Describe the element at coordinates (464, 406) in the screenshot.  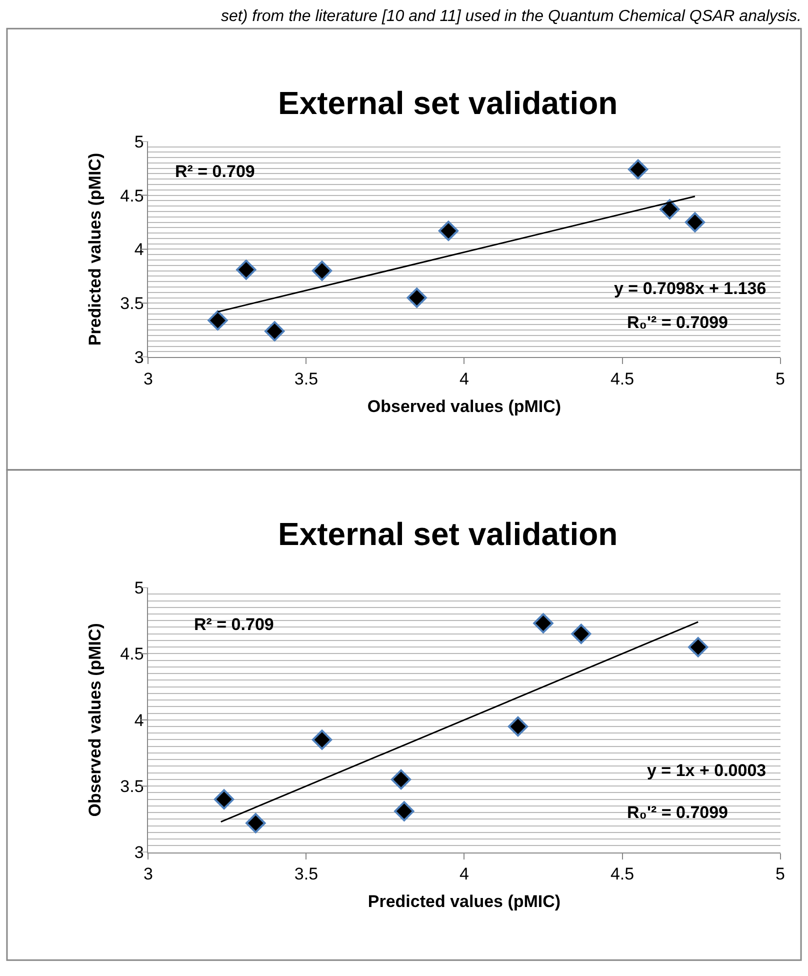
I see `x-axis-title: Observed values (pMIC)` at that location.